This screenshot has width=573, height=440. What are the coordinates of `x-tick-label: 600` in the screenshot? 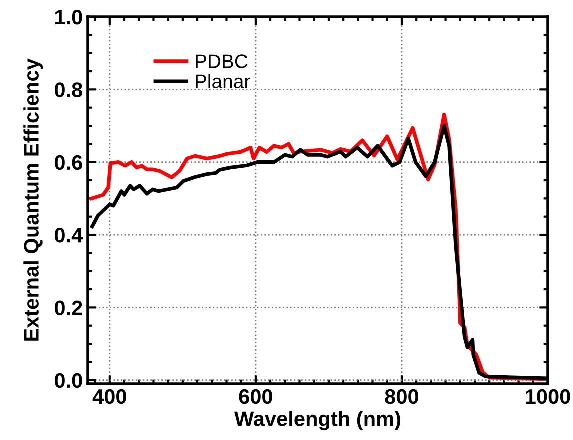 It's located at (255, 396).